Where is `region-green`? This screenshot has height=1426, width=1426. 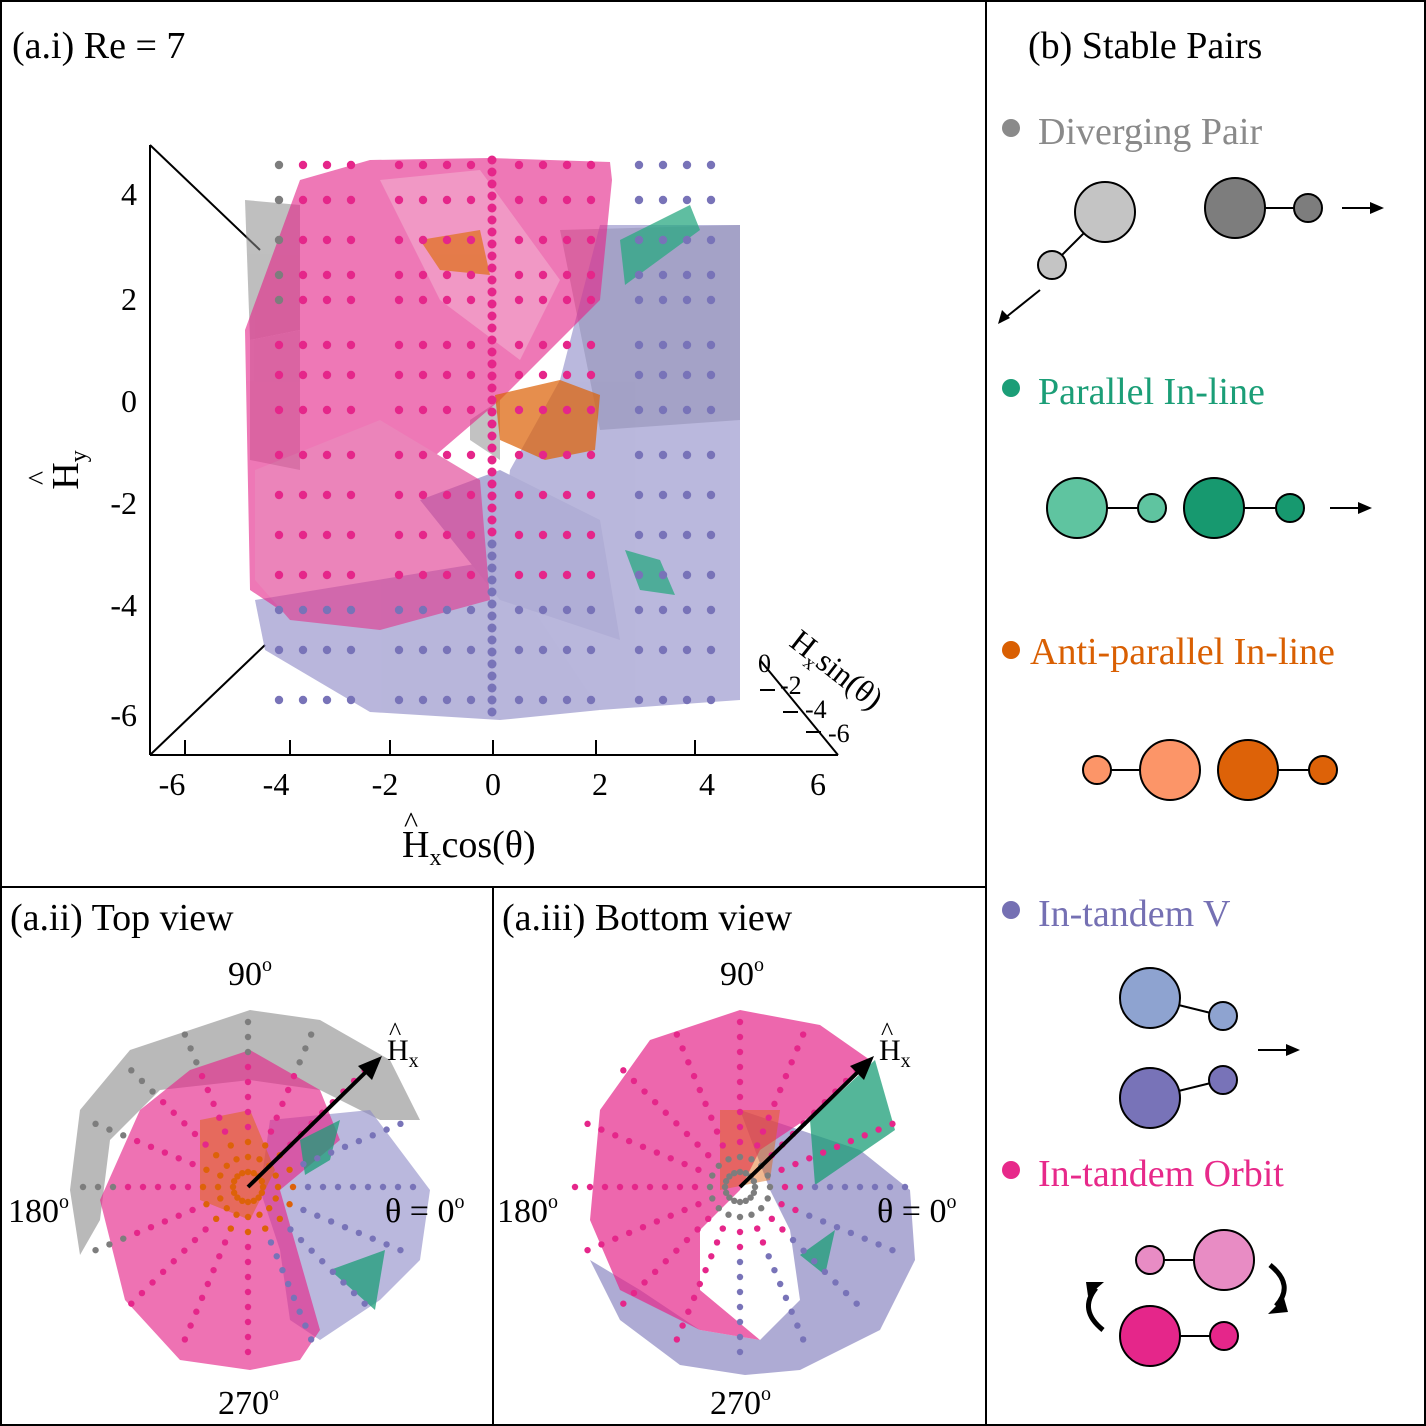
region-green is located at coordinates (320, 1147).